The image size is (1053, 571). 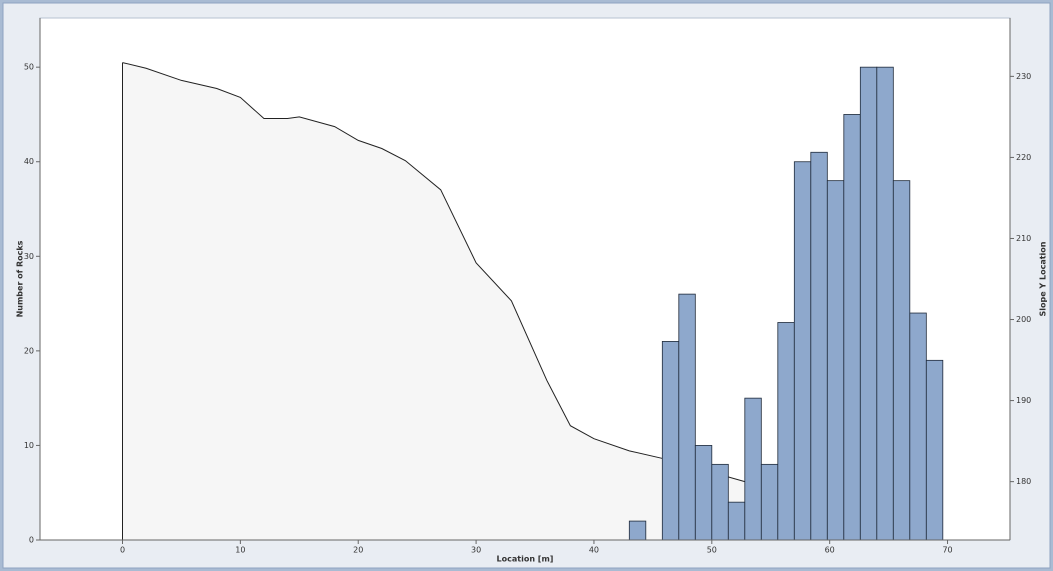 I want to click on y2-tick-label: 220, so click(x=1023, y=157).